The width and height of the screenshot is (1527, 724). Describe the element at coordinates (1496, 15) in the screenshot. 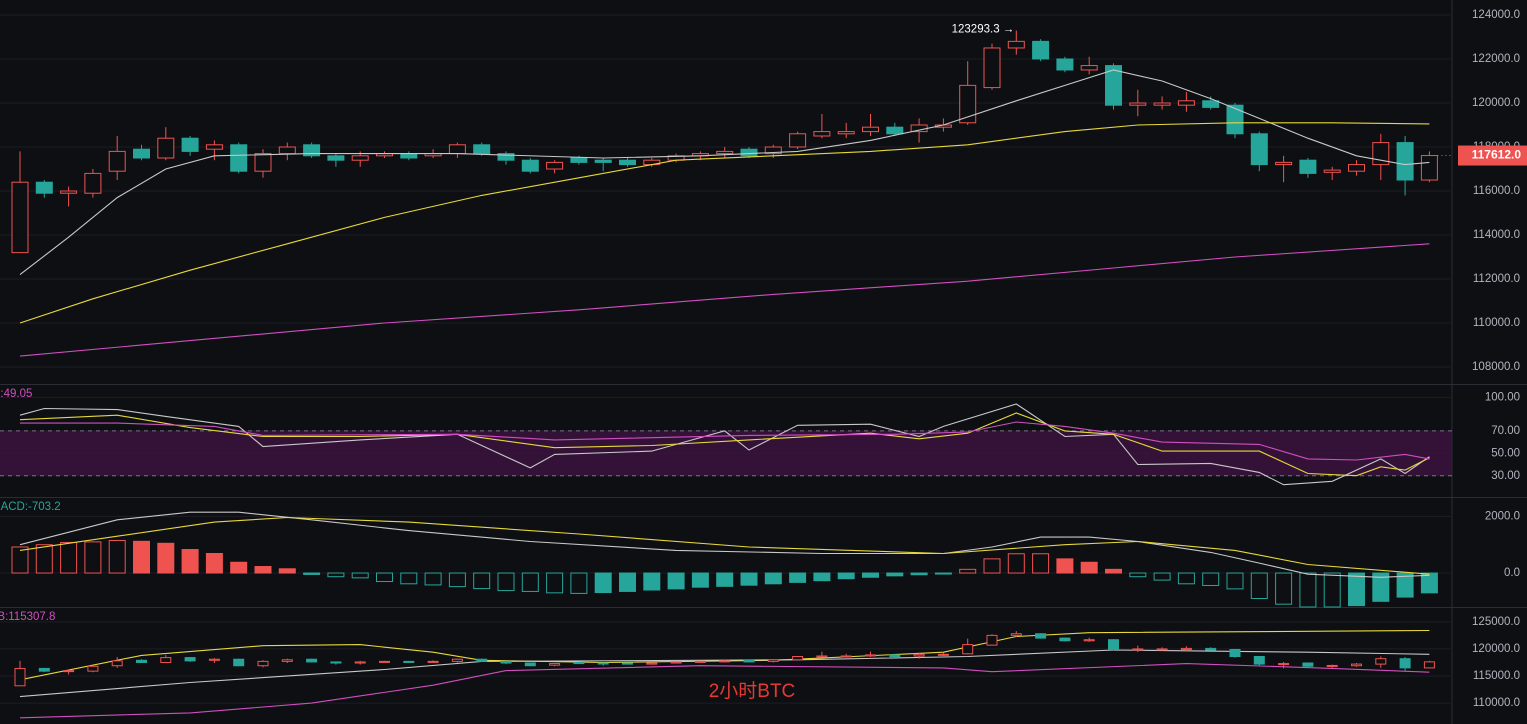

I see `y-tick-label: 124000.0` at that location.